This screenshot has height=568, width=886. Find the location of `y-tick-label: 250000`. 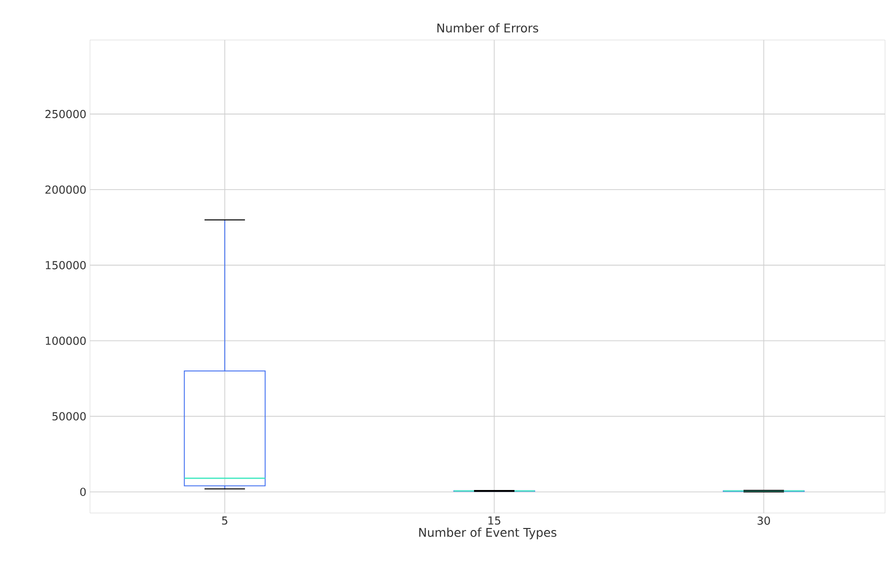

y-tick-label: 250000 is located at coordinates (65, 114).